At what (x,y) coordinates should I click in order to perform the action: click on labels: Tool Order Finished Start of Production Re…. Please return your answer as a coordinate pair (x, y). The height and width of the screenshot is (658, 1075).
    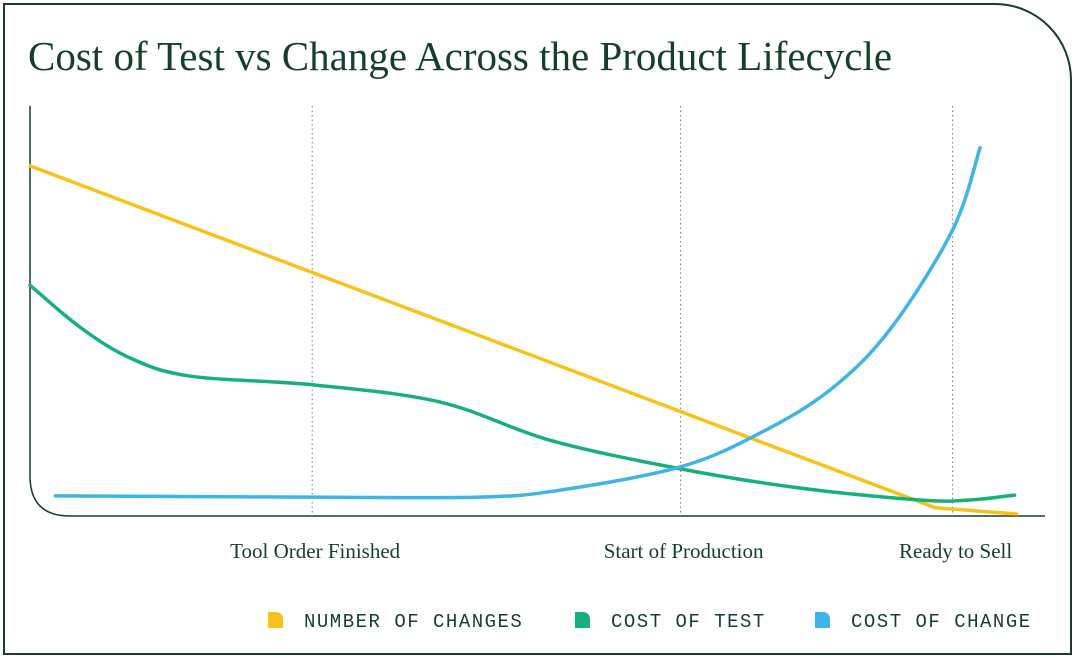
    Looking at the image, I should click on (621, 551).